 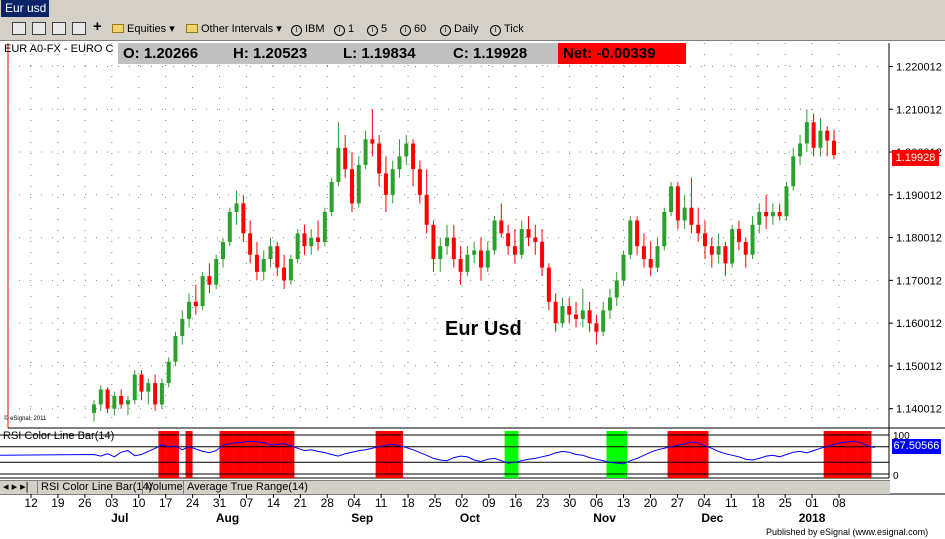 I want to click on y-tick-label: 1.220012, so click(x=919, y=67).